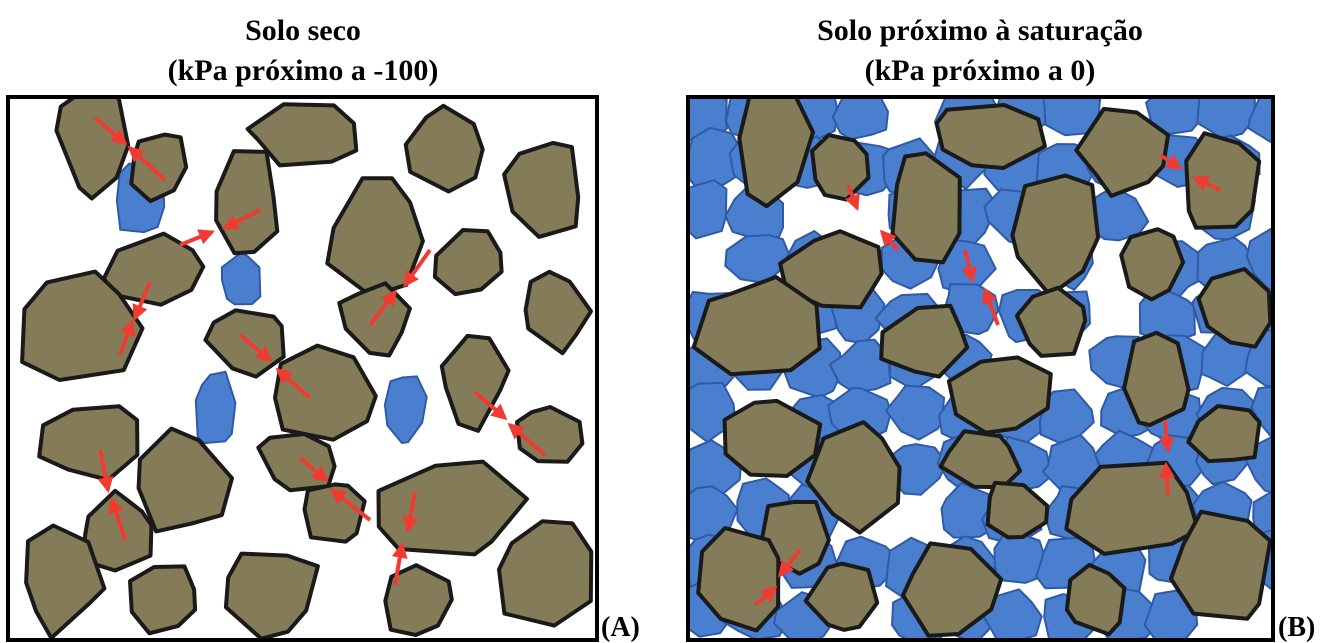 The height and width of the screenshot is (643, 1328). Describe the element at coordinates (620, 627) in the screenshot. I see `panel-label: (A)` at that location.